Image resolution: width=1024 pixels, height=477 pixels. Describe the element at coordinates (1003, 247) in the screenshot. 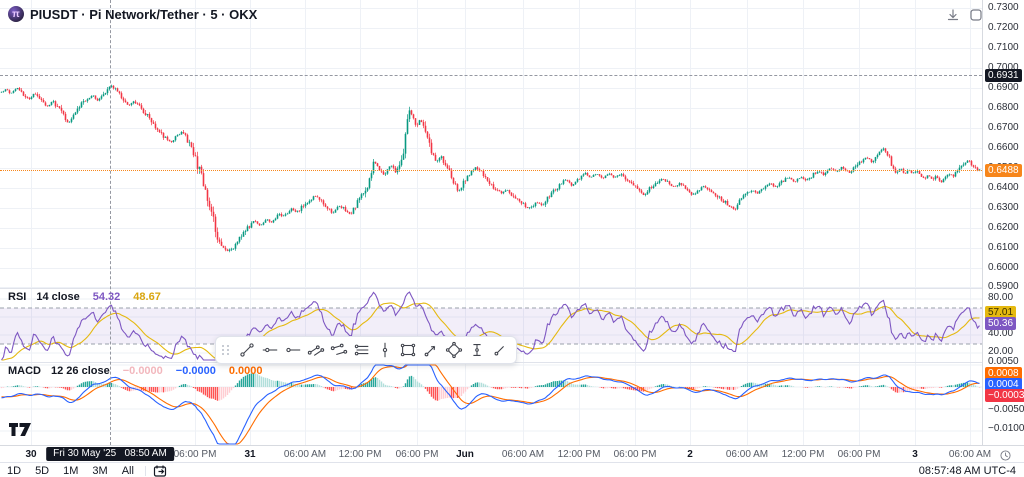

I see `axis-price-label: 0.6100` at that location.